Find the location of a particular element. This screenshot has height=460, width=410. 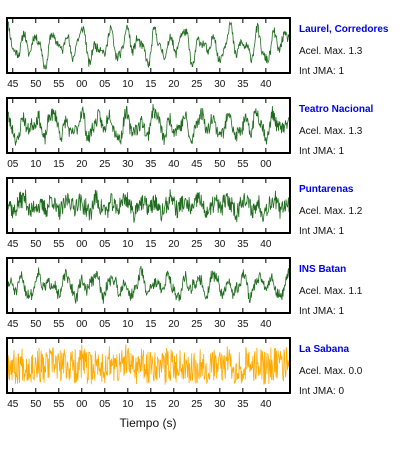

x-axis-title: Tiempo (s) is located at coordinates (148, 423).